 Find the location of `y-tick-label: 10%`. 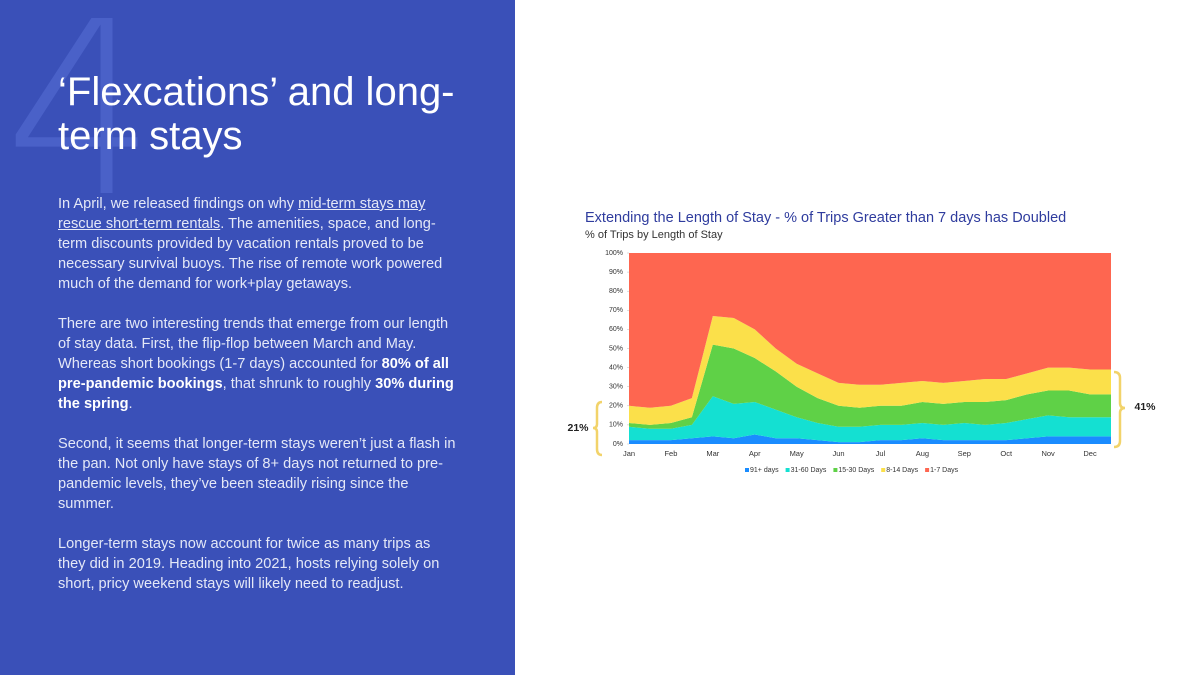

y-tick-label: 10% is located at coordinates (616, 425).